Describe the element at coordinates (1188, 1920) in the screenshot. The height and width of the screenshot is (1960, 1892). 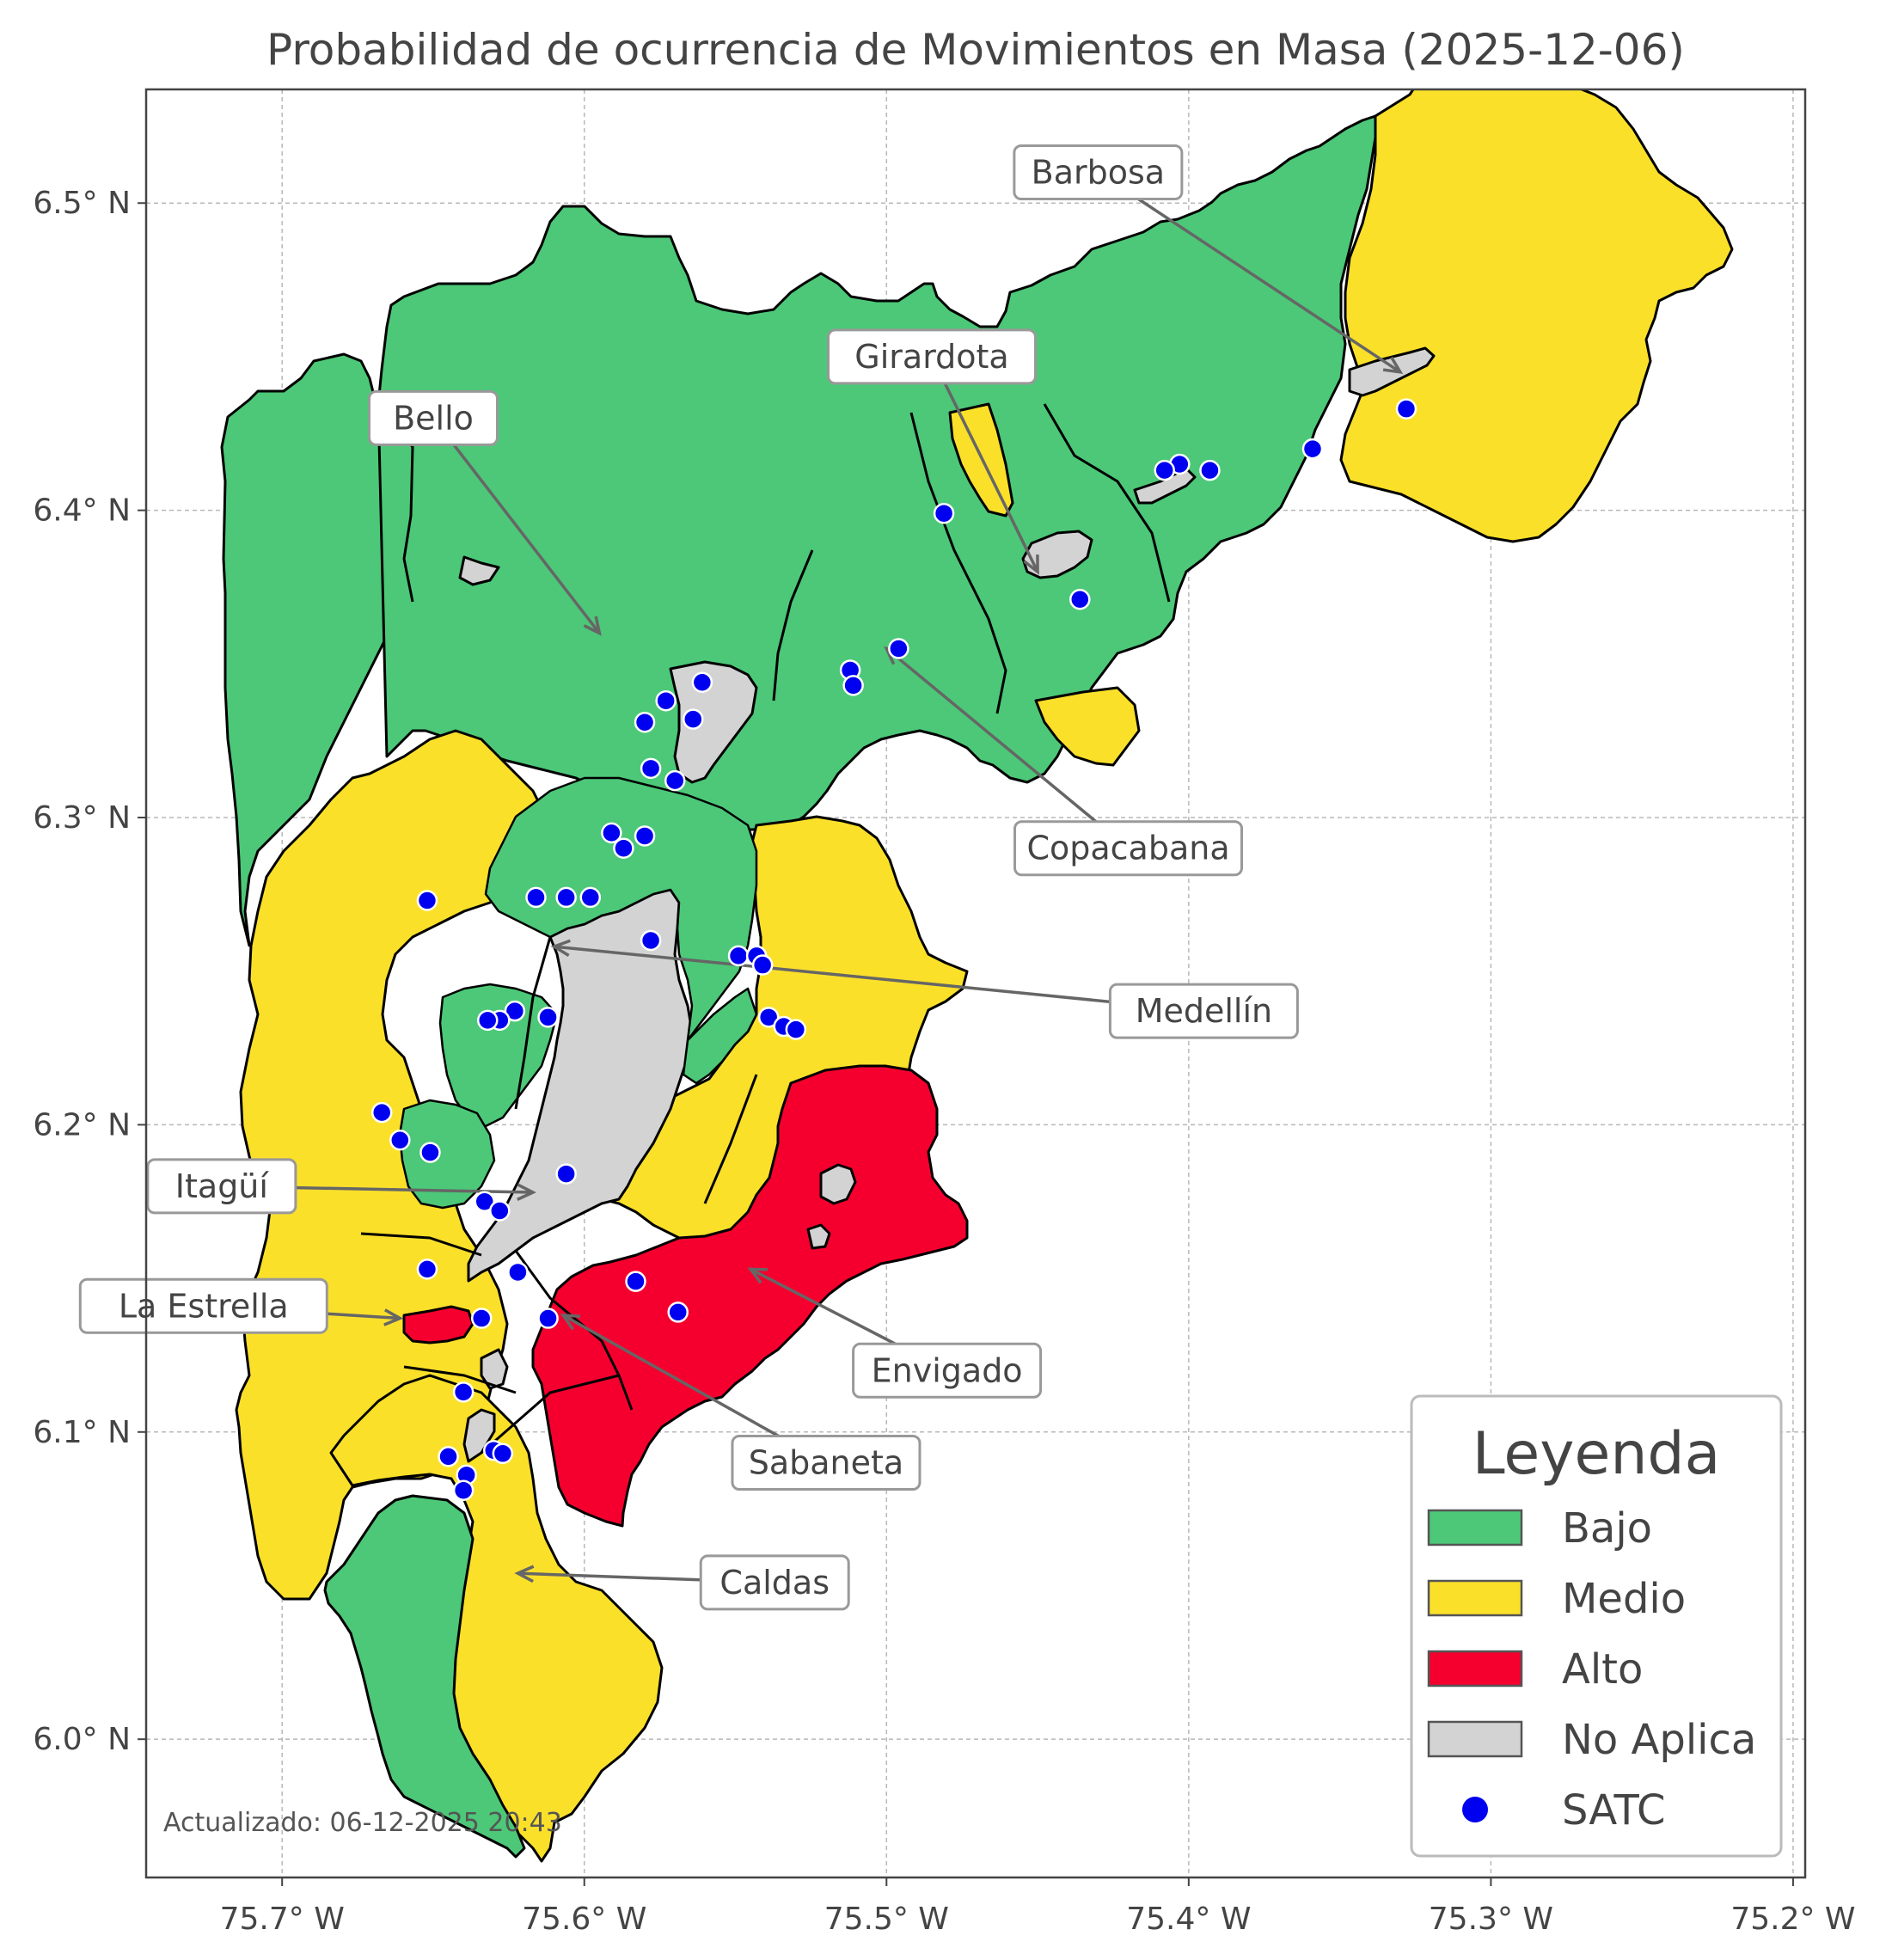
I see `x-tick-label: 75.4° W` at that location.